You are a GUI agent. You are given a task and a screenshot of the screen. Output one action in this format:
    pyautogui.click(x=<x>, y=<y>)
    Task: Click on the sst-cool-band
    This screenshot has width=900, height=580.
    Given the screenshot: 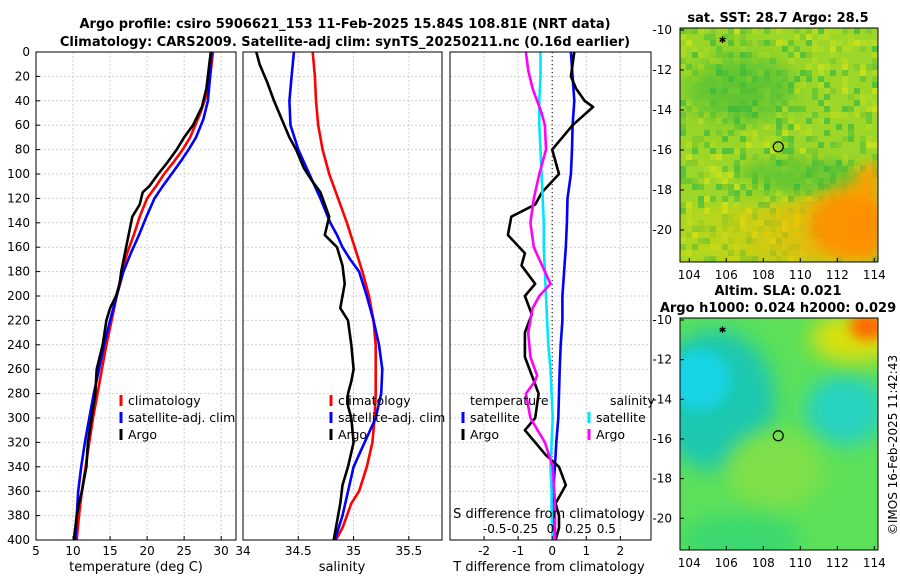 What is the action you would take?
    pyautogui.click(x=800, y=175)
    